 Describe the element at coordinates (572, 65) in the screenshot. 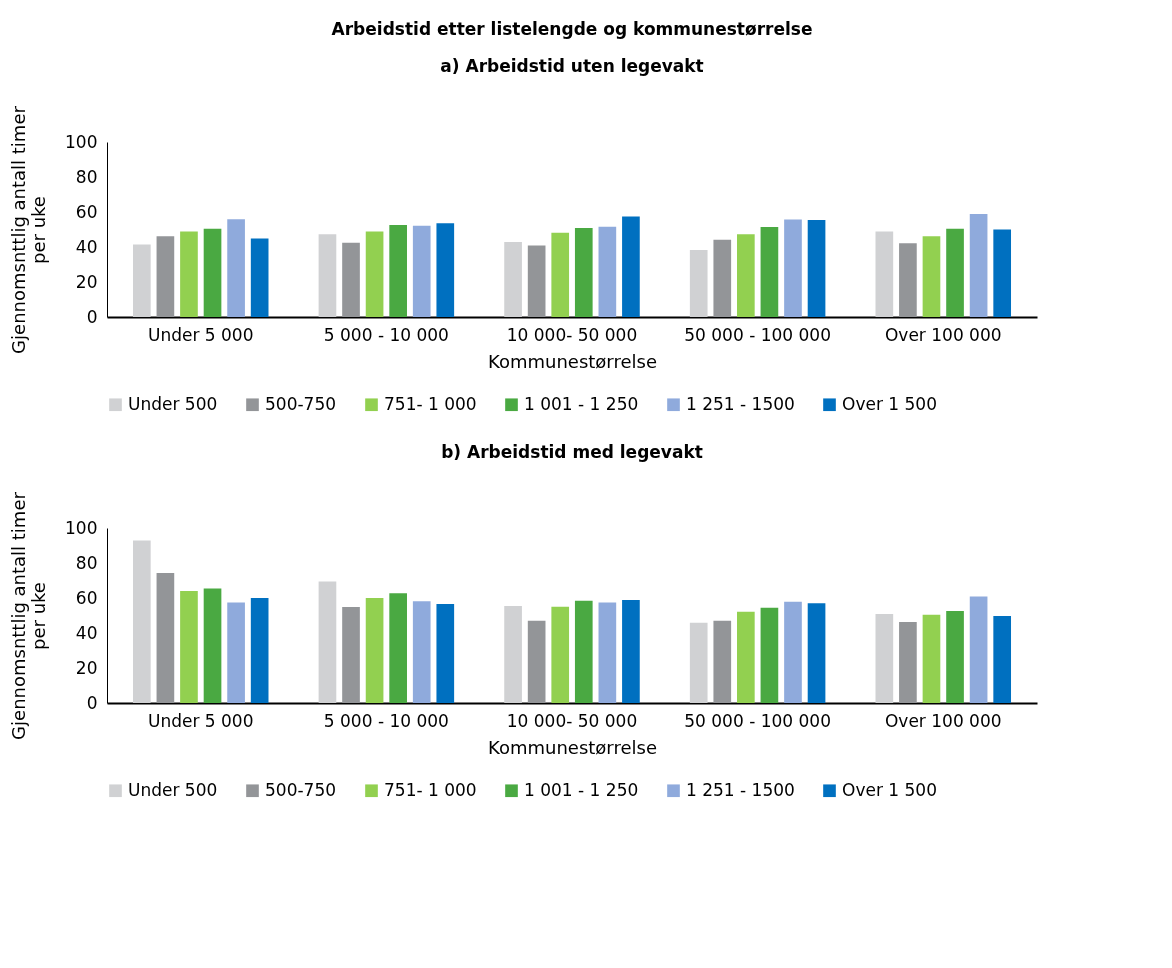

I see `chart-subtitle: a) Arbeidstid uten legevakt` at that location.